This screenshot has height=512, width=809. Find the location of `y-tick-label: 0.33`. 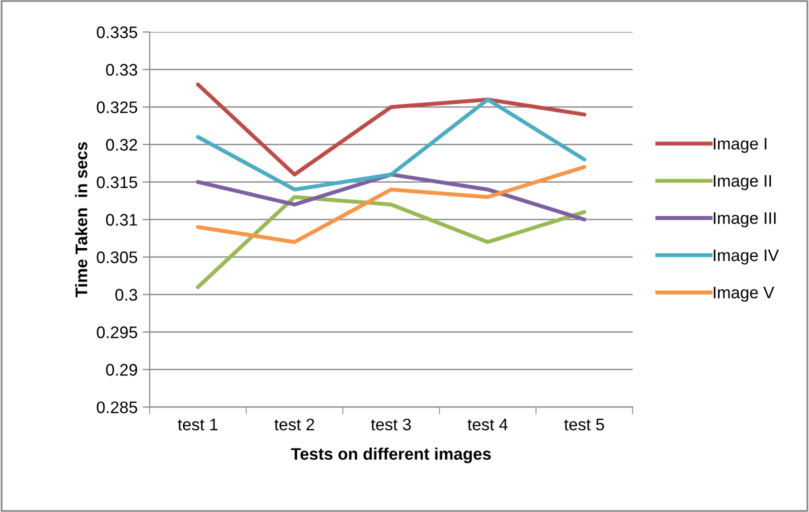

y-tick-label: 0.33 is located at coordinates (122, 70).